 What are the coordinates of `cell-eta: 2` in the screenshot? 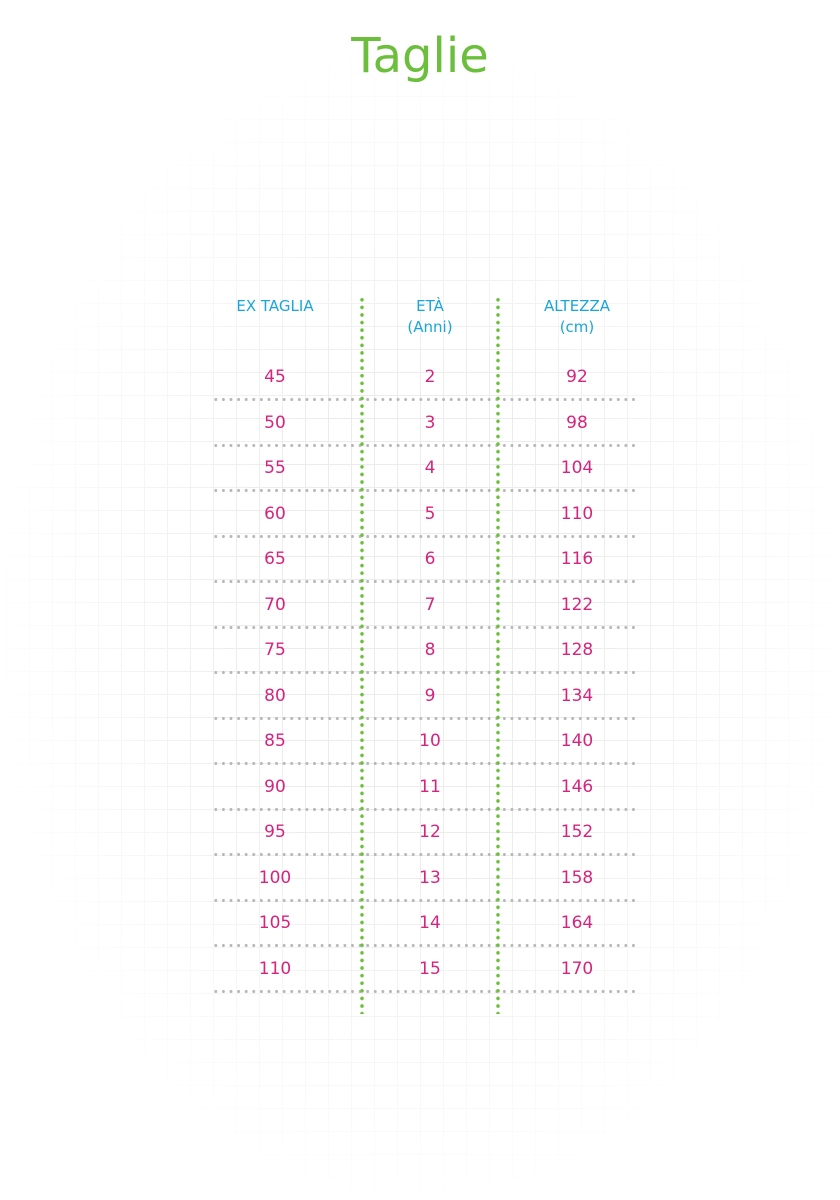 It's located at (430, 377).